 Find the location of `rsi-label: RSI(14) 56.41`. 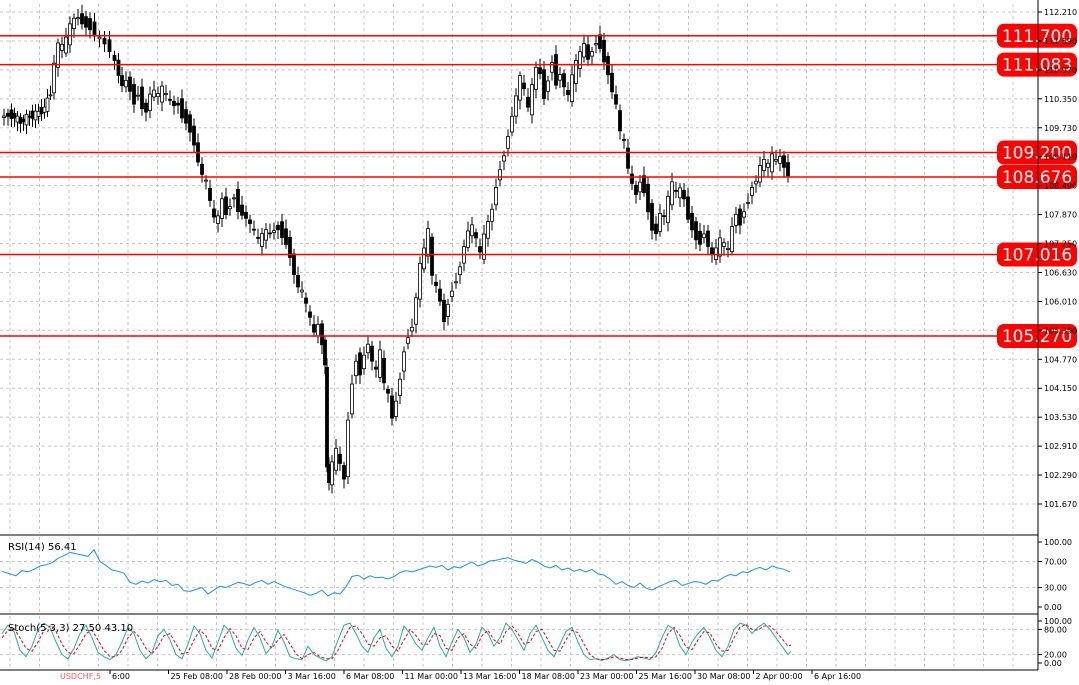

rsi-label: RSI(14) 56.41 is located at coordinates (42, 547).